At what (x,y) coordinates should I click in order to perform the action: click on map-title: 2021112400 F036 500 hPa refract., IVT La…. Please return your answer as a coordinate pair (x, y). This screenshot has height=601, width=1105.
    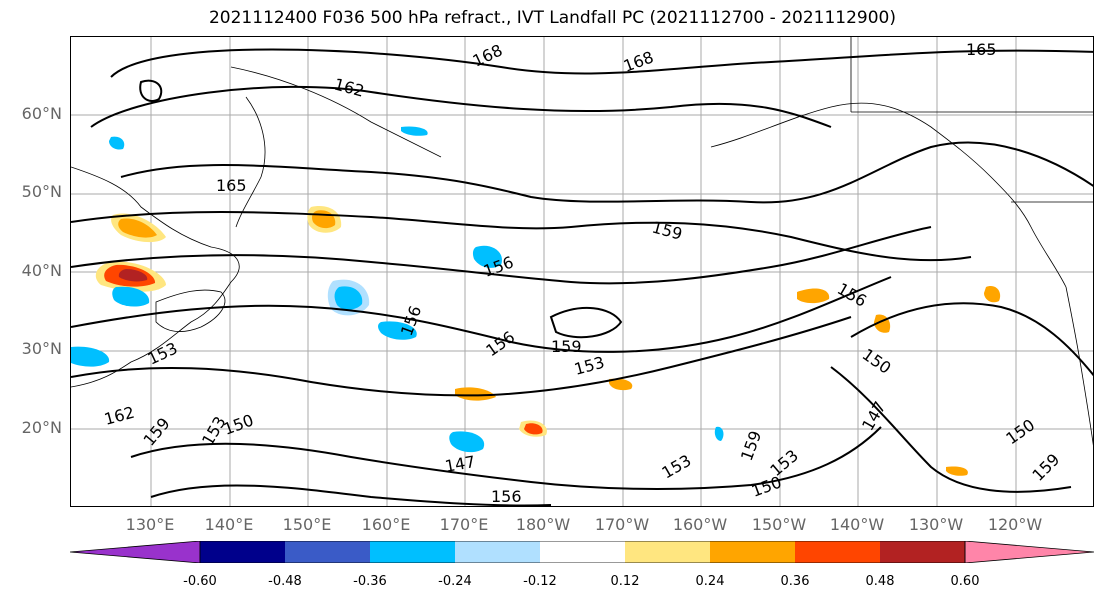
    Looking at the image, I should click on (552, 18).